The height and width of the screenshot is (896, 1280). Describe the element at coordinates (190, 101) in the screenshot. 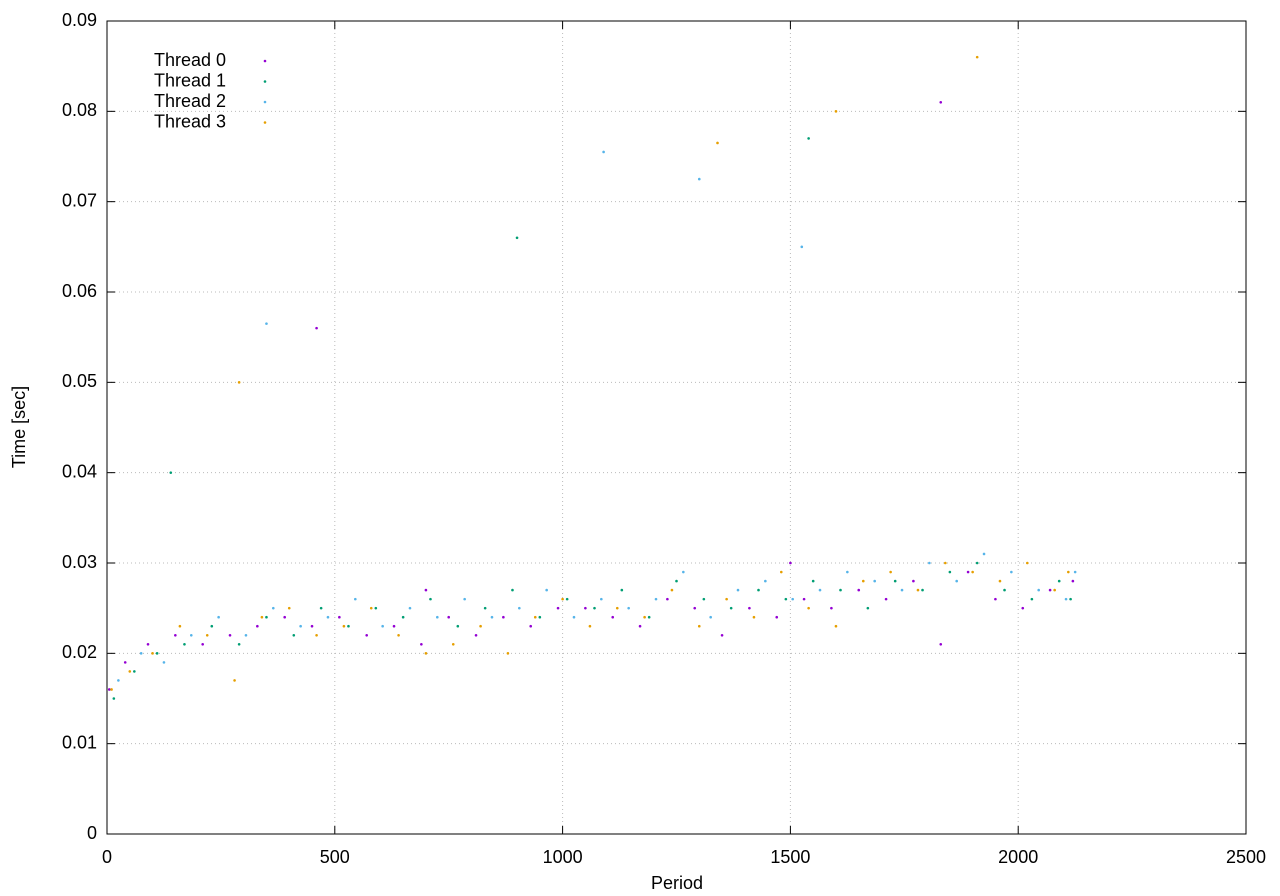

I see `legend-label: Thread 2` at that location.